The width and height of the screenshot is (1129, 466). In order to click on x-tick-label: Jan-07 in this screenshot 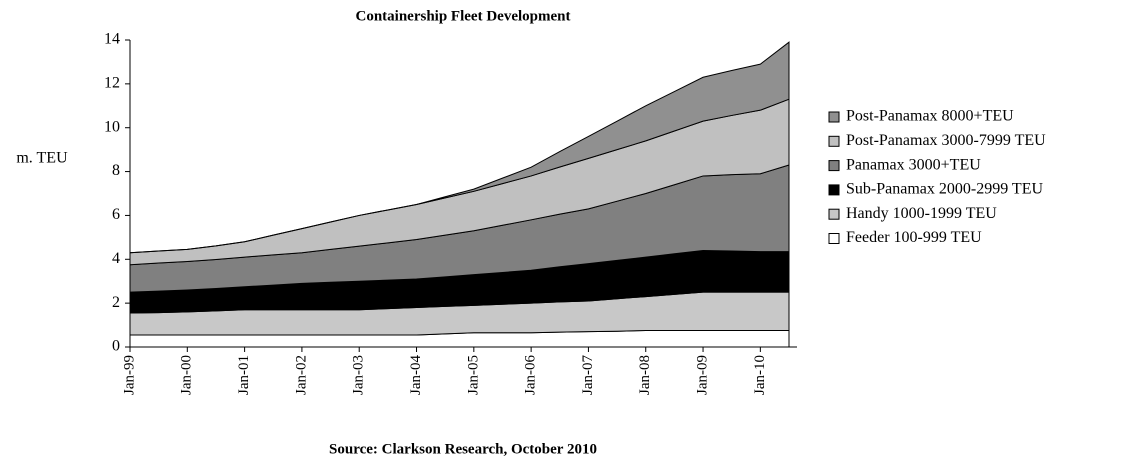, I will do `click(588, 375)`.